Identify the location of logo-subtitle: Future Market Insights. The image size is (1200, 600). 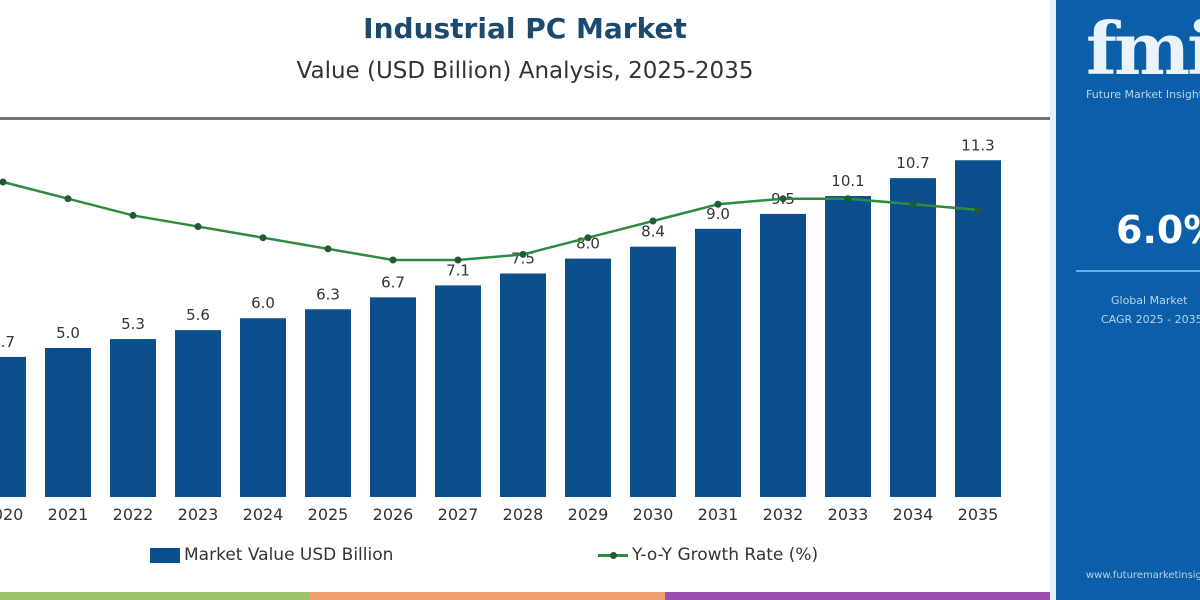
(1143, 94).